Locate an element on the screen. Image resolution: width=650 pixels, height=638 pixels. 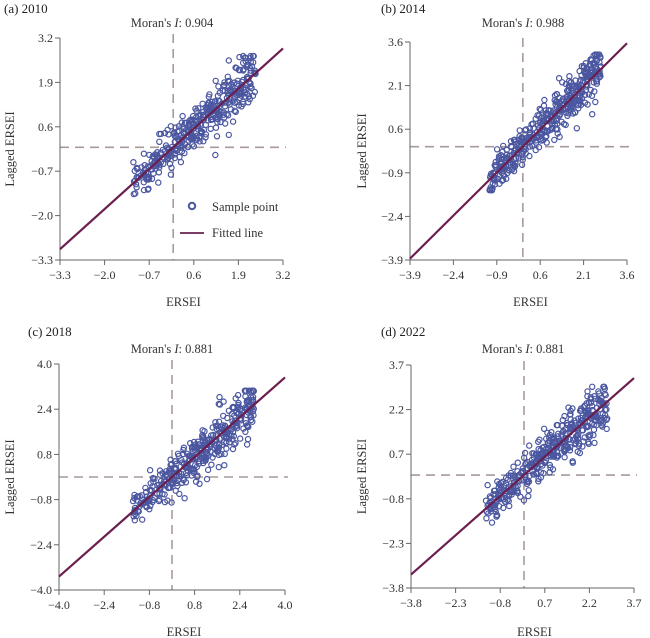
legend: Sample point Fitted line is located at coordinates (229, 220).